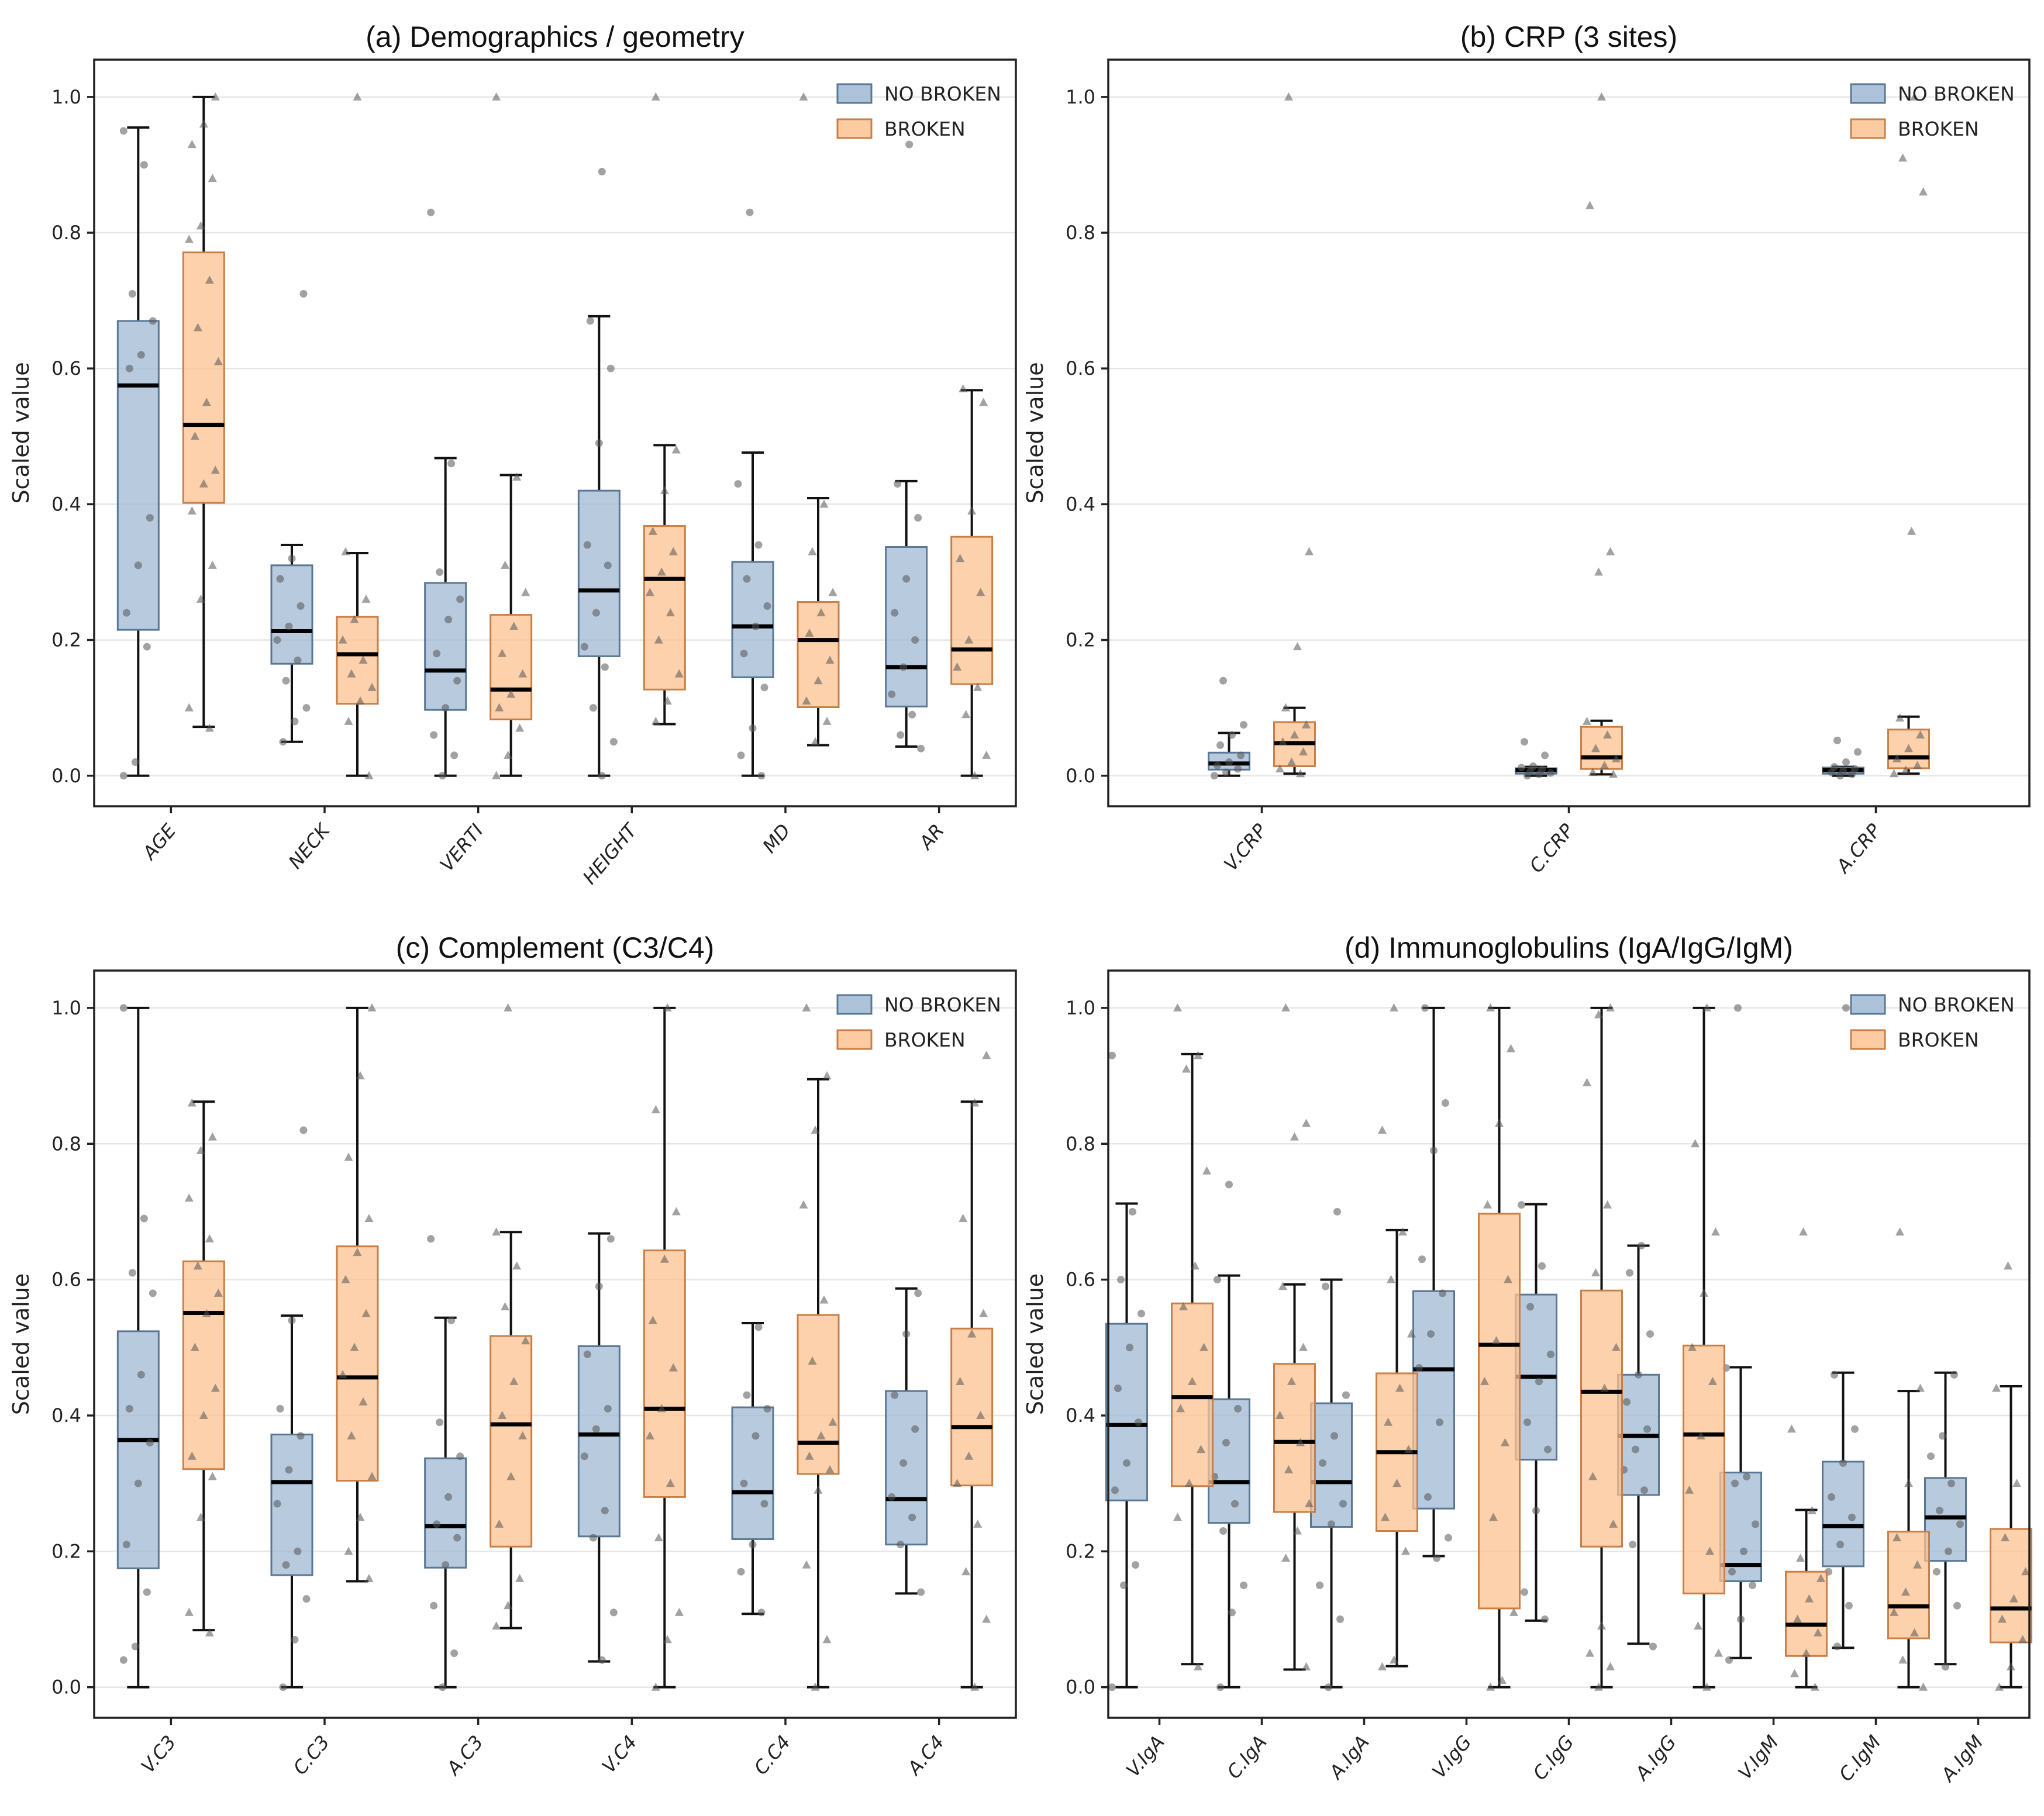 The image size is (2044, 1816). Describe the element at coordinates (1080, 1551) in the screenshot. I see `y-tick-label: 0.2` at that location.